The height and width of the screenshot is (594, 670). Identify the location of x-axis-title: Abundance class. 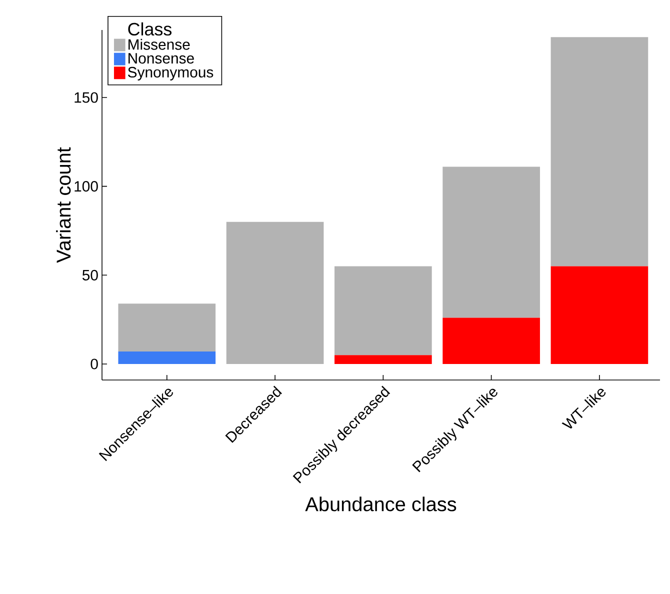
(380, 504).